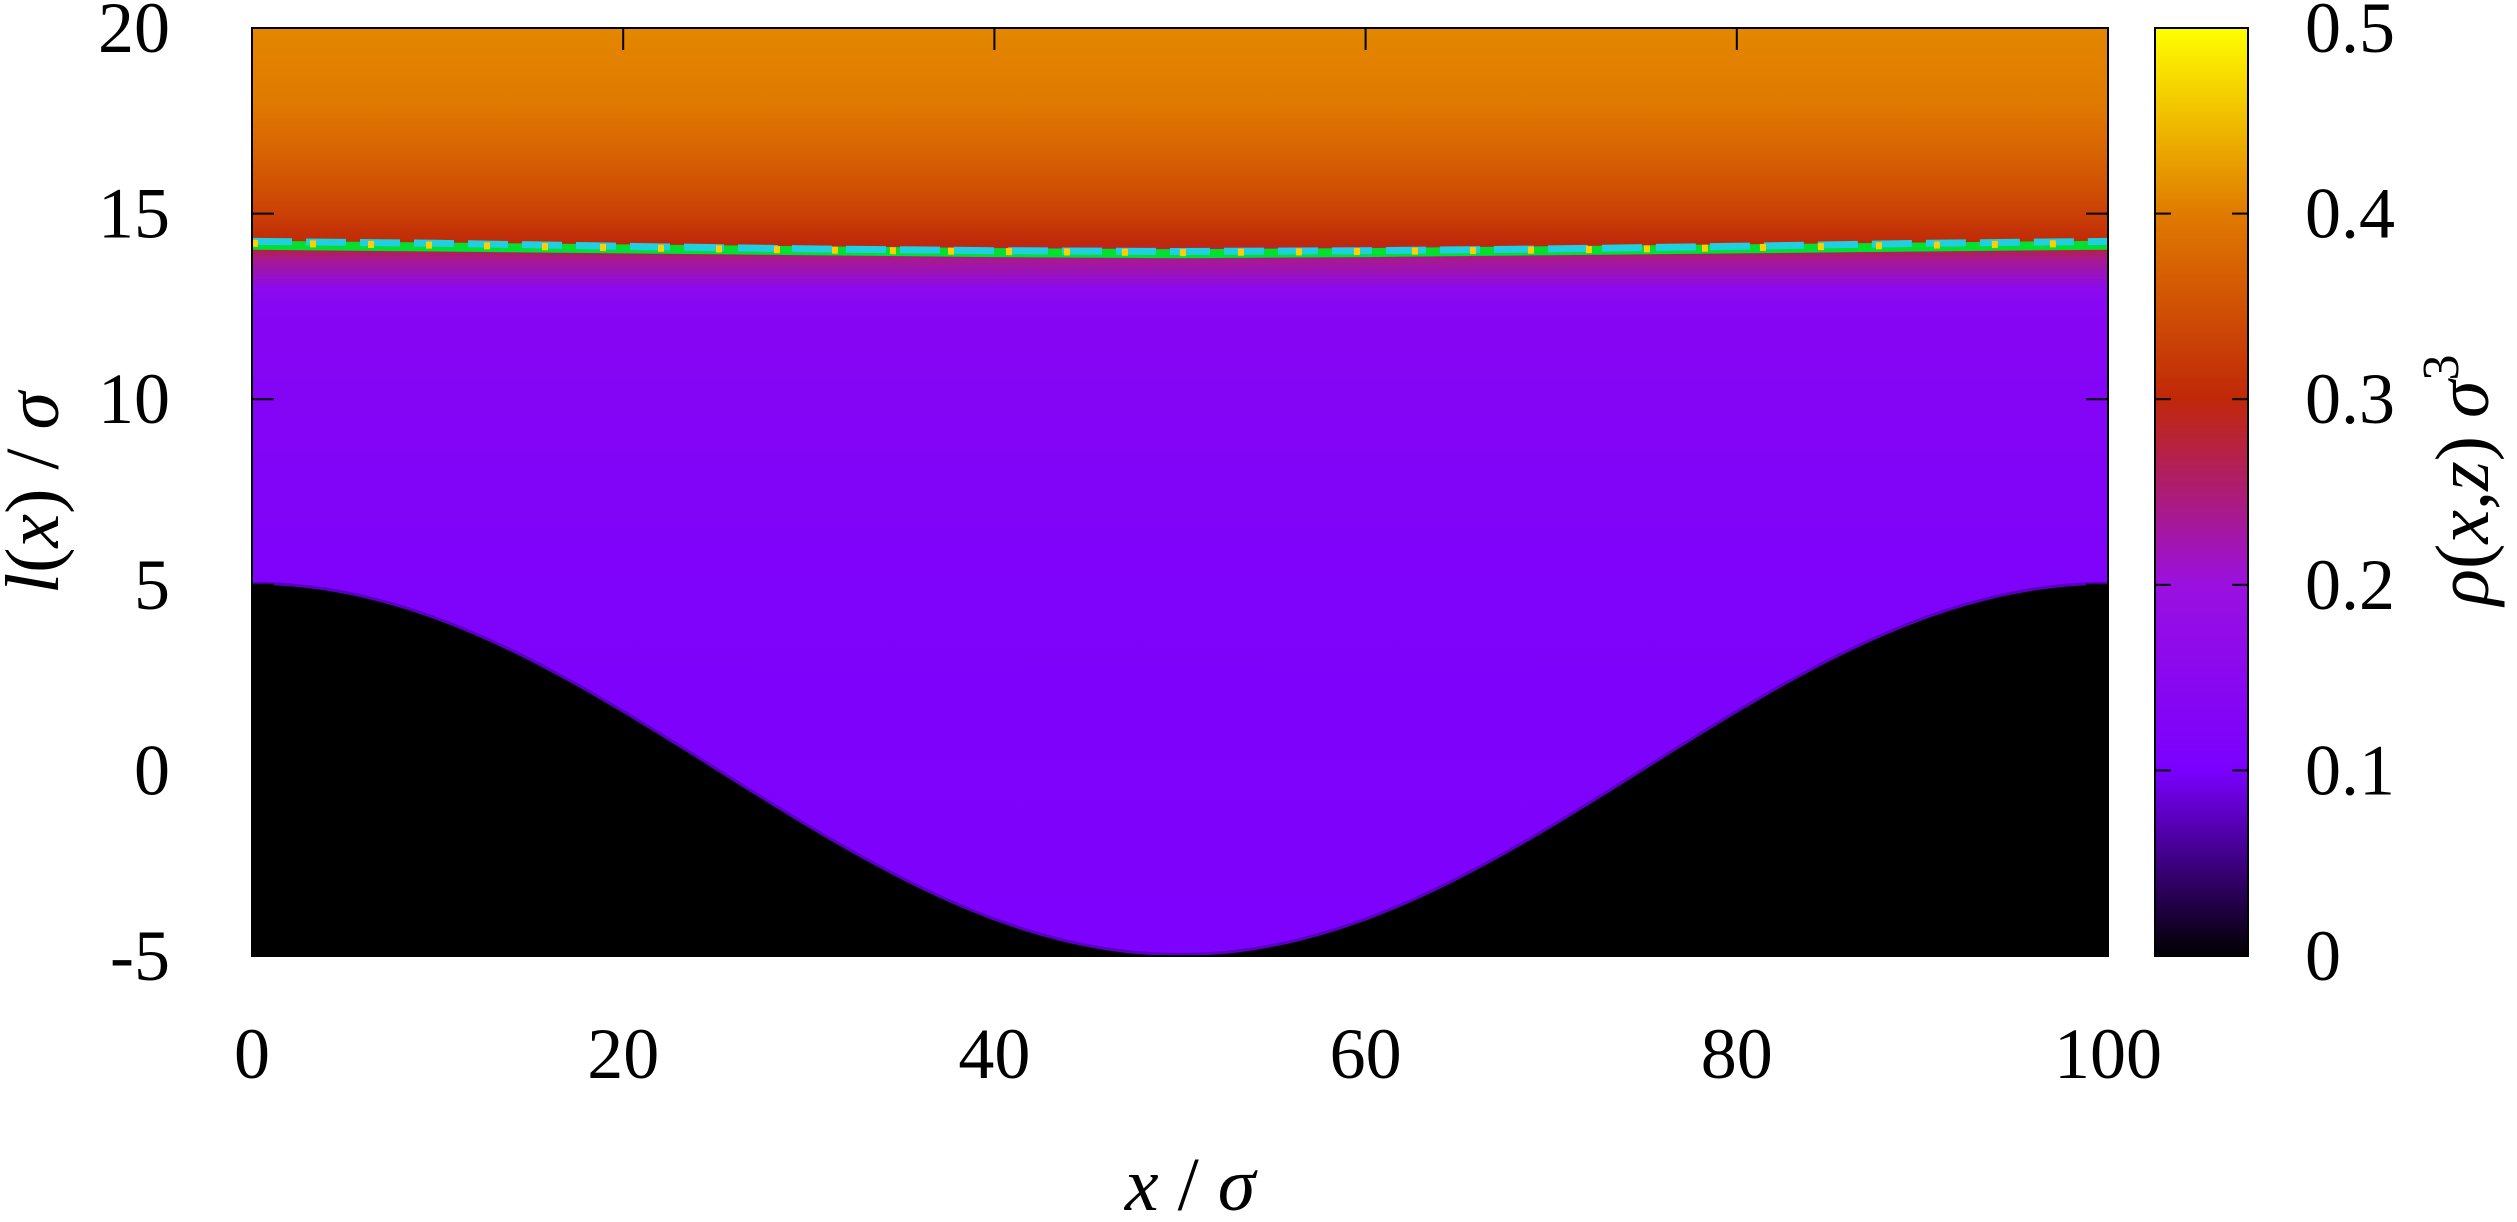 The width and height of the screenshot is (2517, 1222). I want to click on interface-line-dotted, so click(1180, 248).